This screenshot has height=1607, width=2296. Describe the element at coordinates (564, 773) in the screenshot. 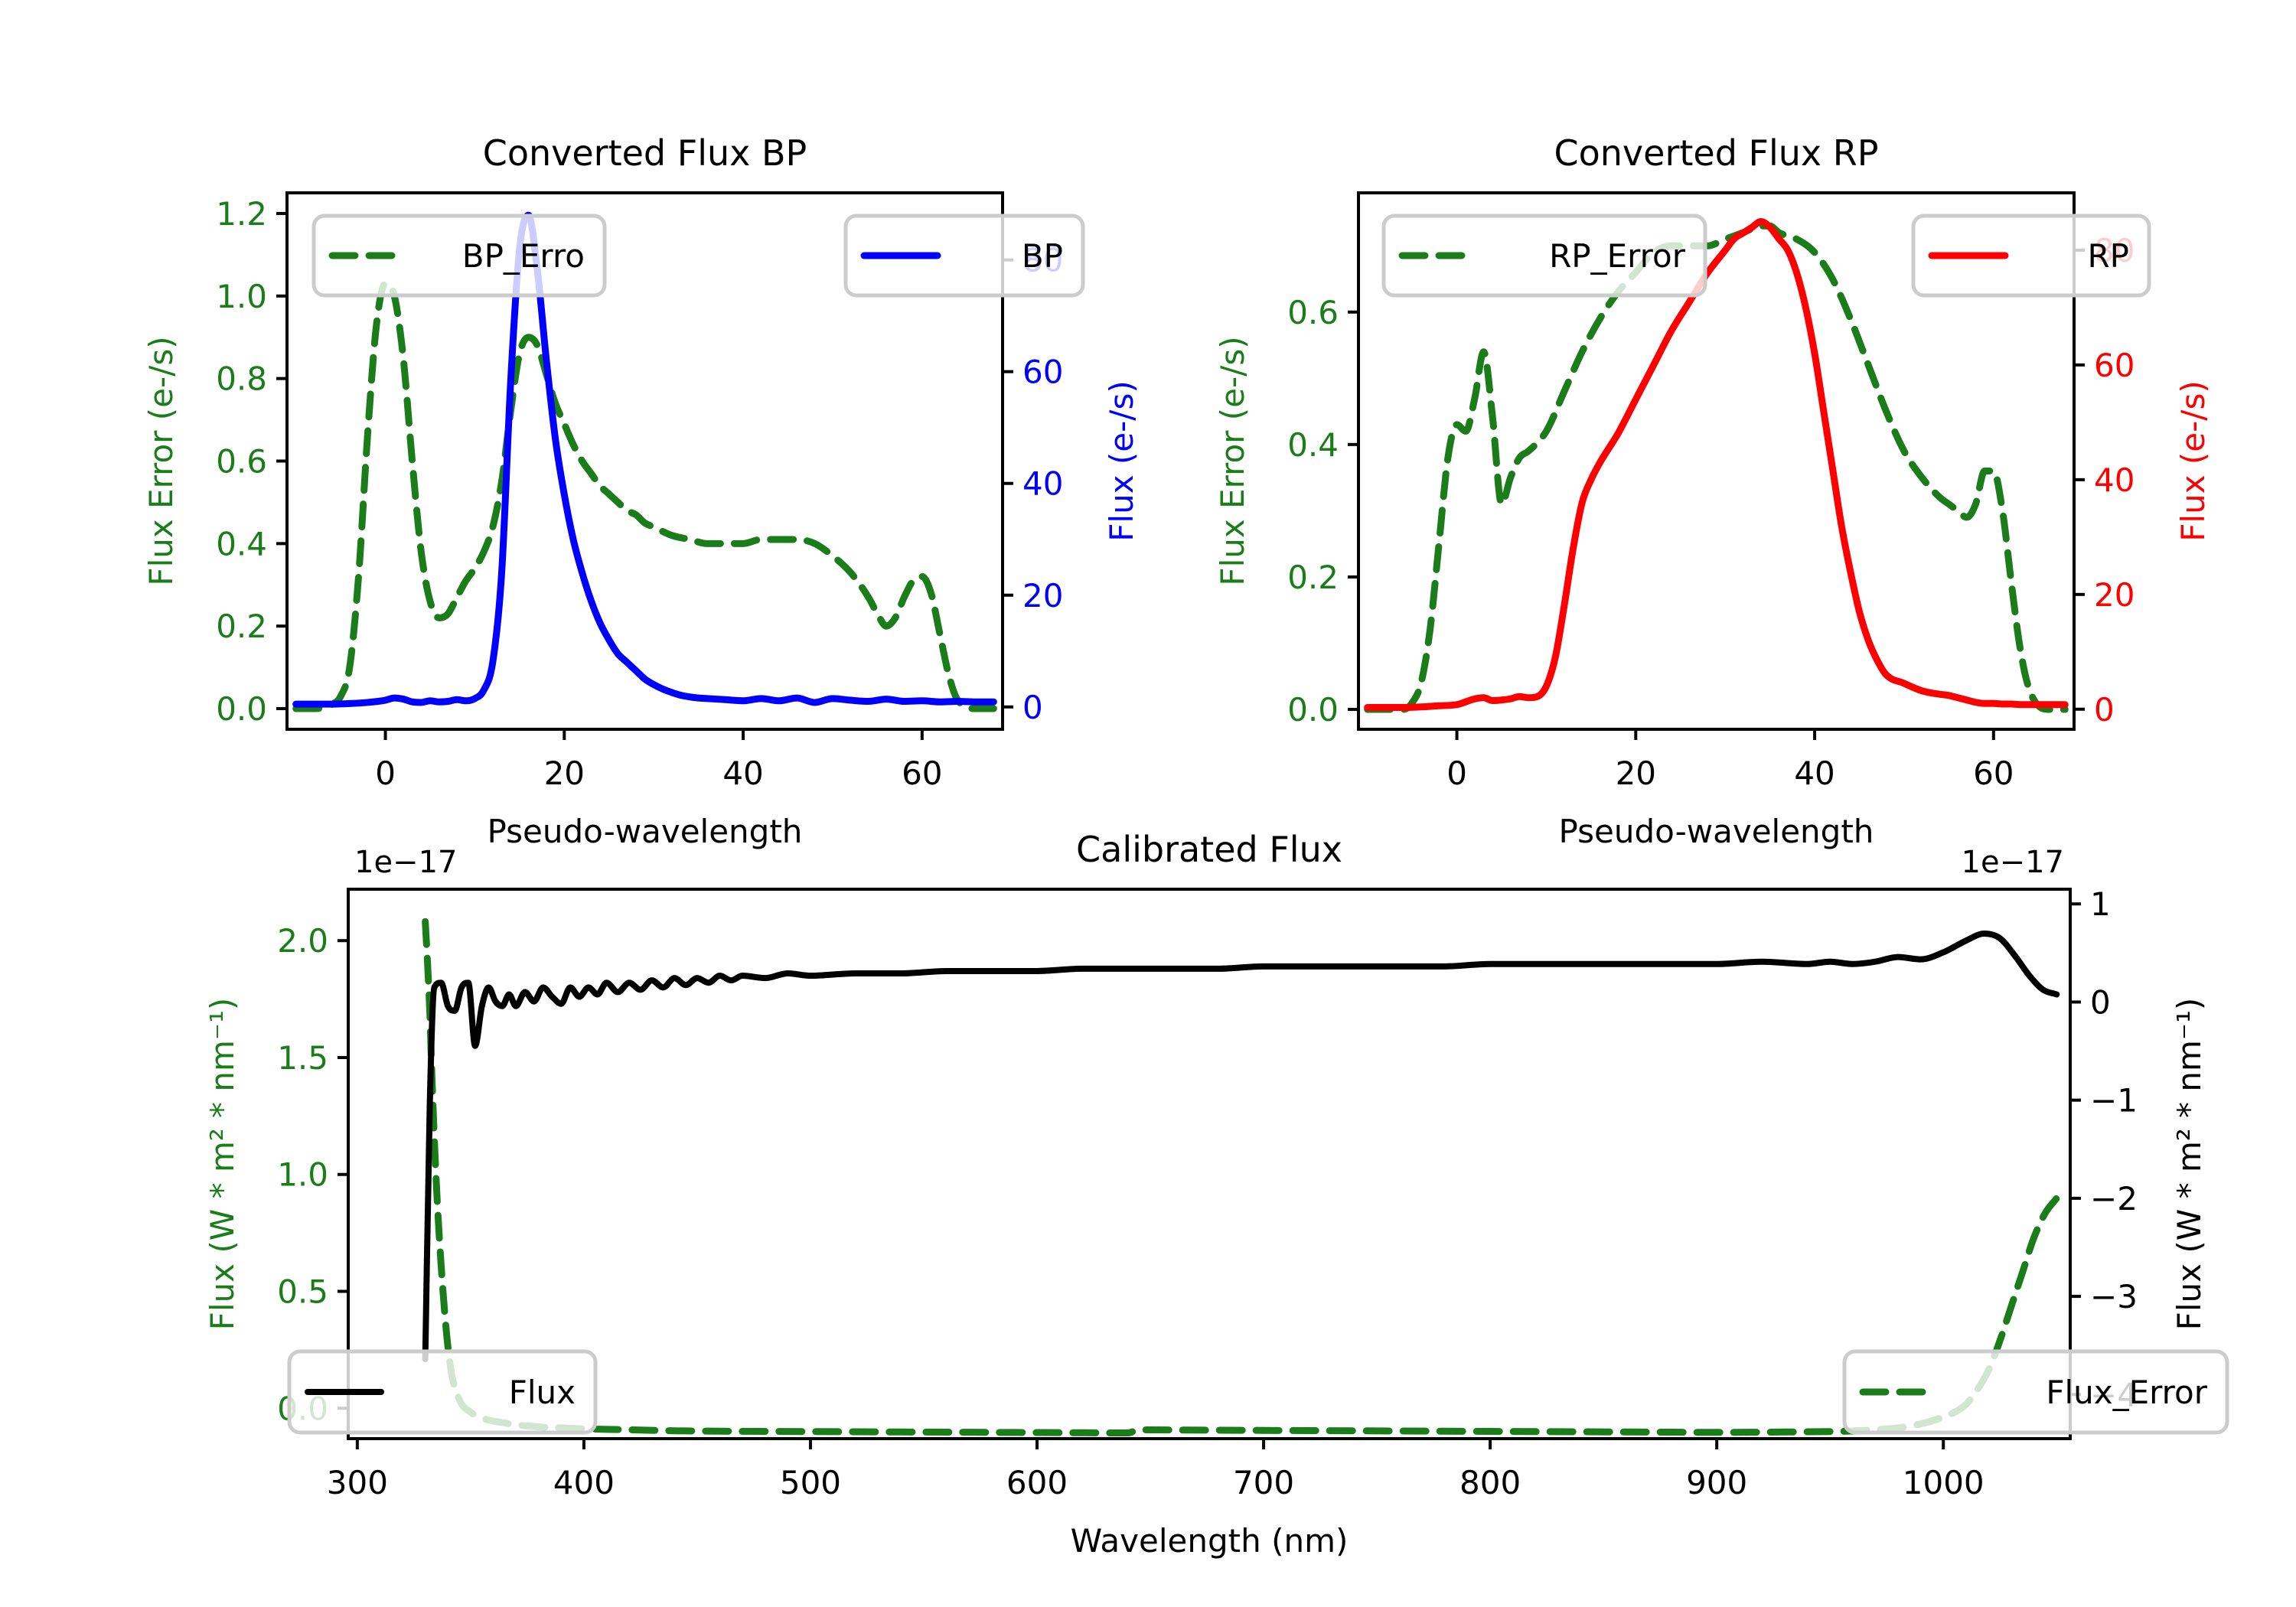

I see `bp-axes-xticklabel: 20` at that location.